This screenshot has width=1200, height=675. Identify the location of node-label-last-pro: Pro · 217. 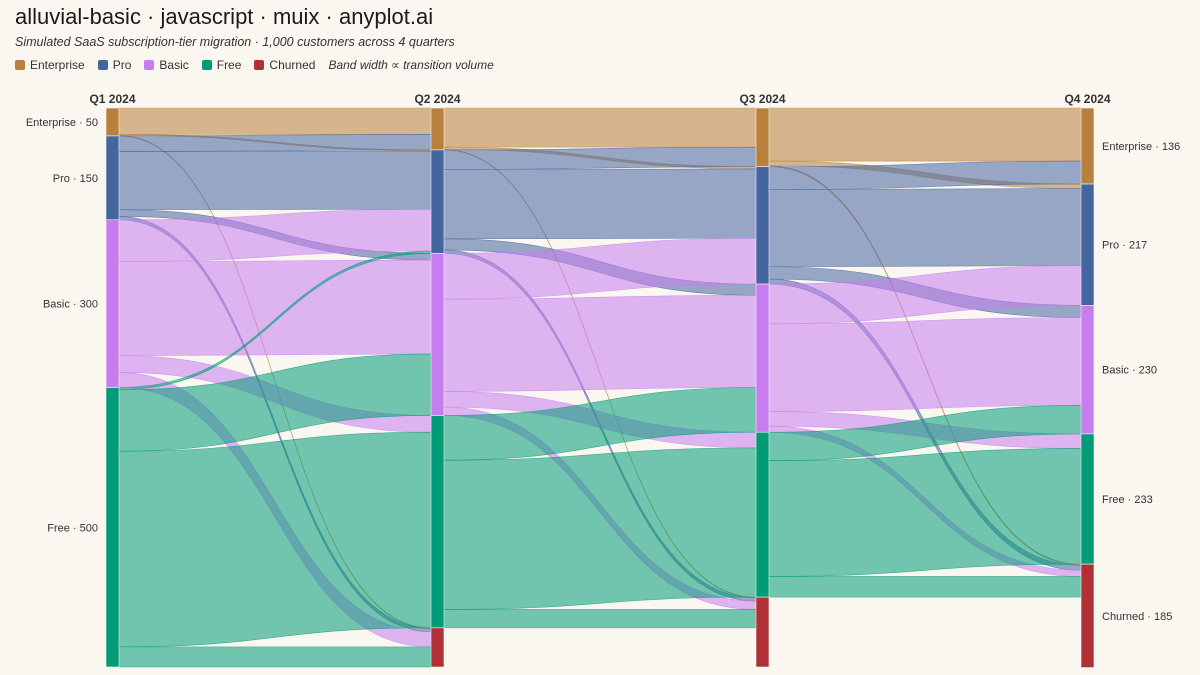
(1124, 246).